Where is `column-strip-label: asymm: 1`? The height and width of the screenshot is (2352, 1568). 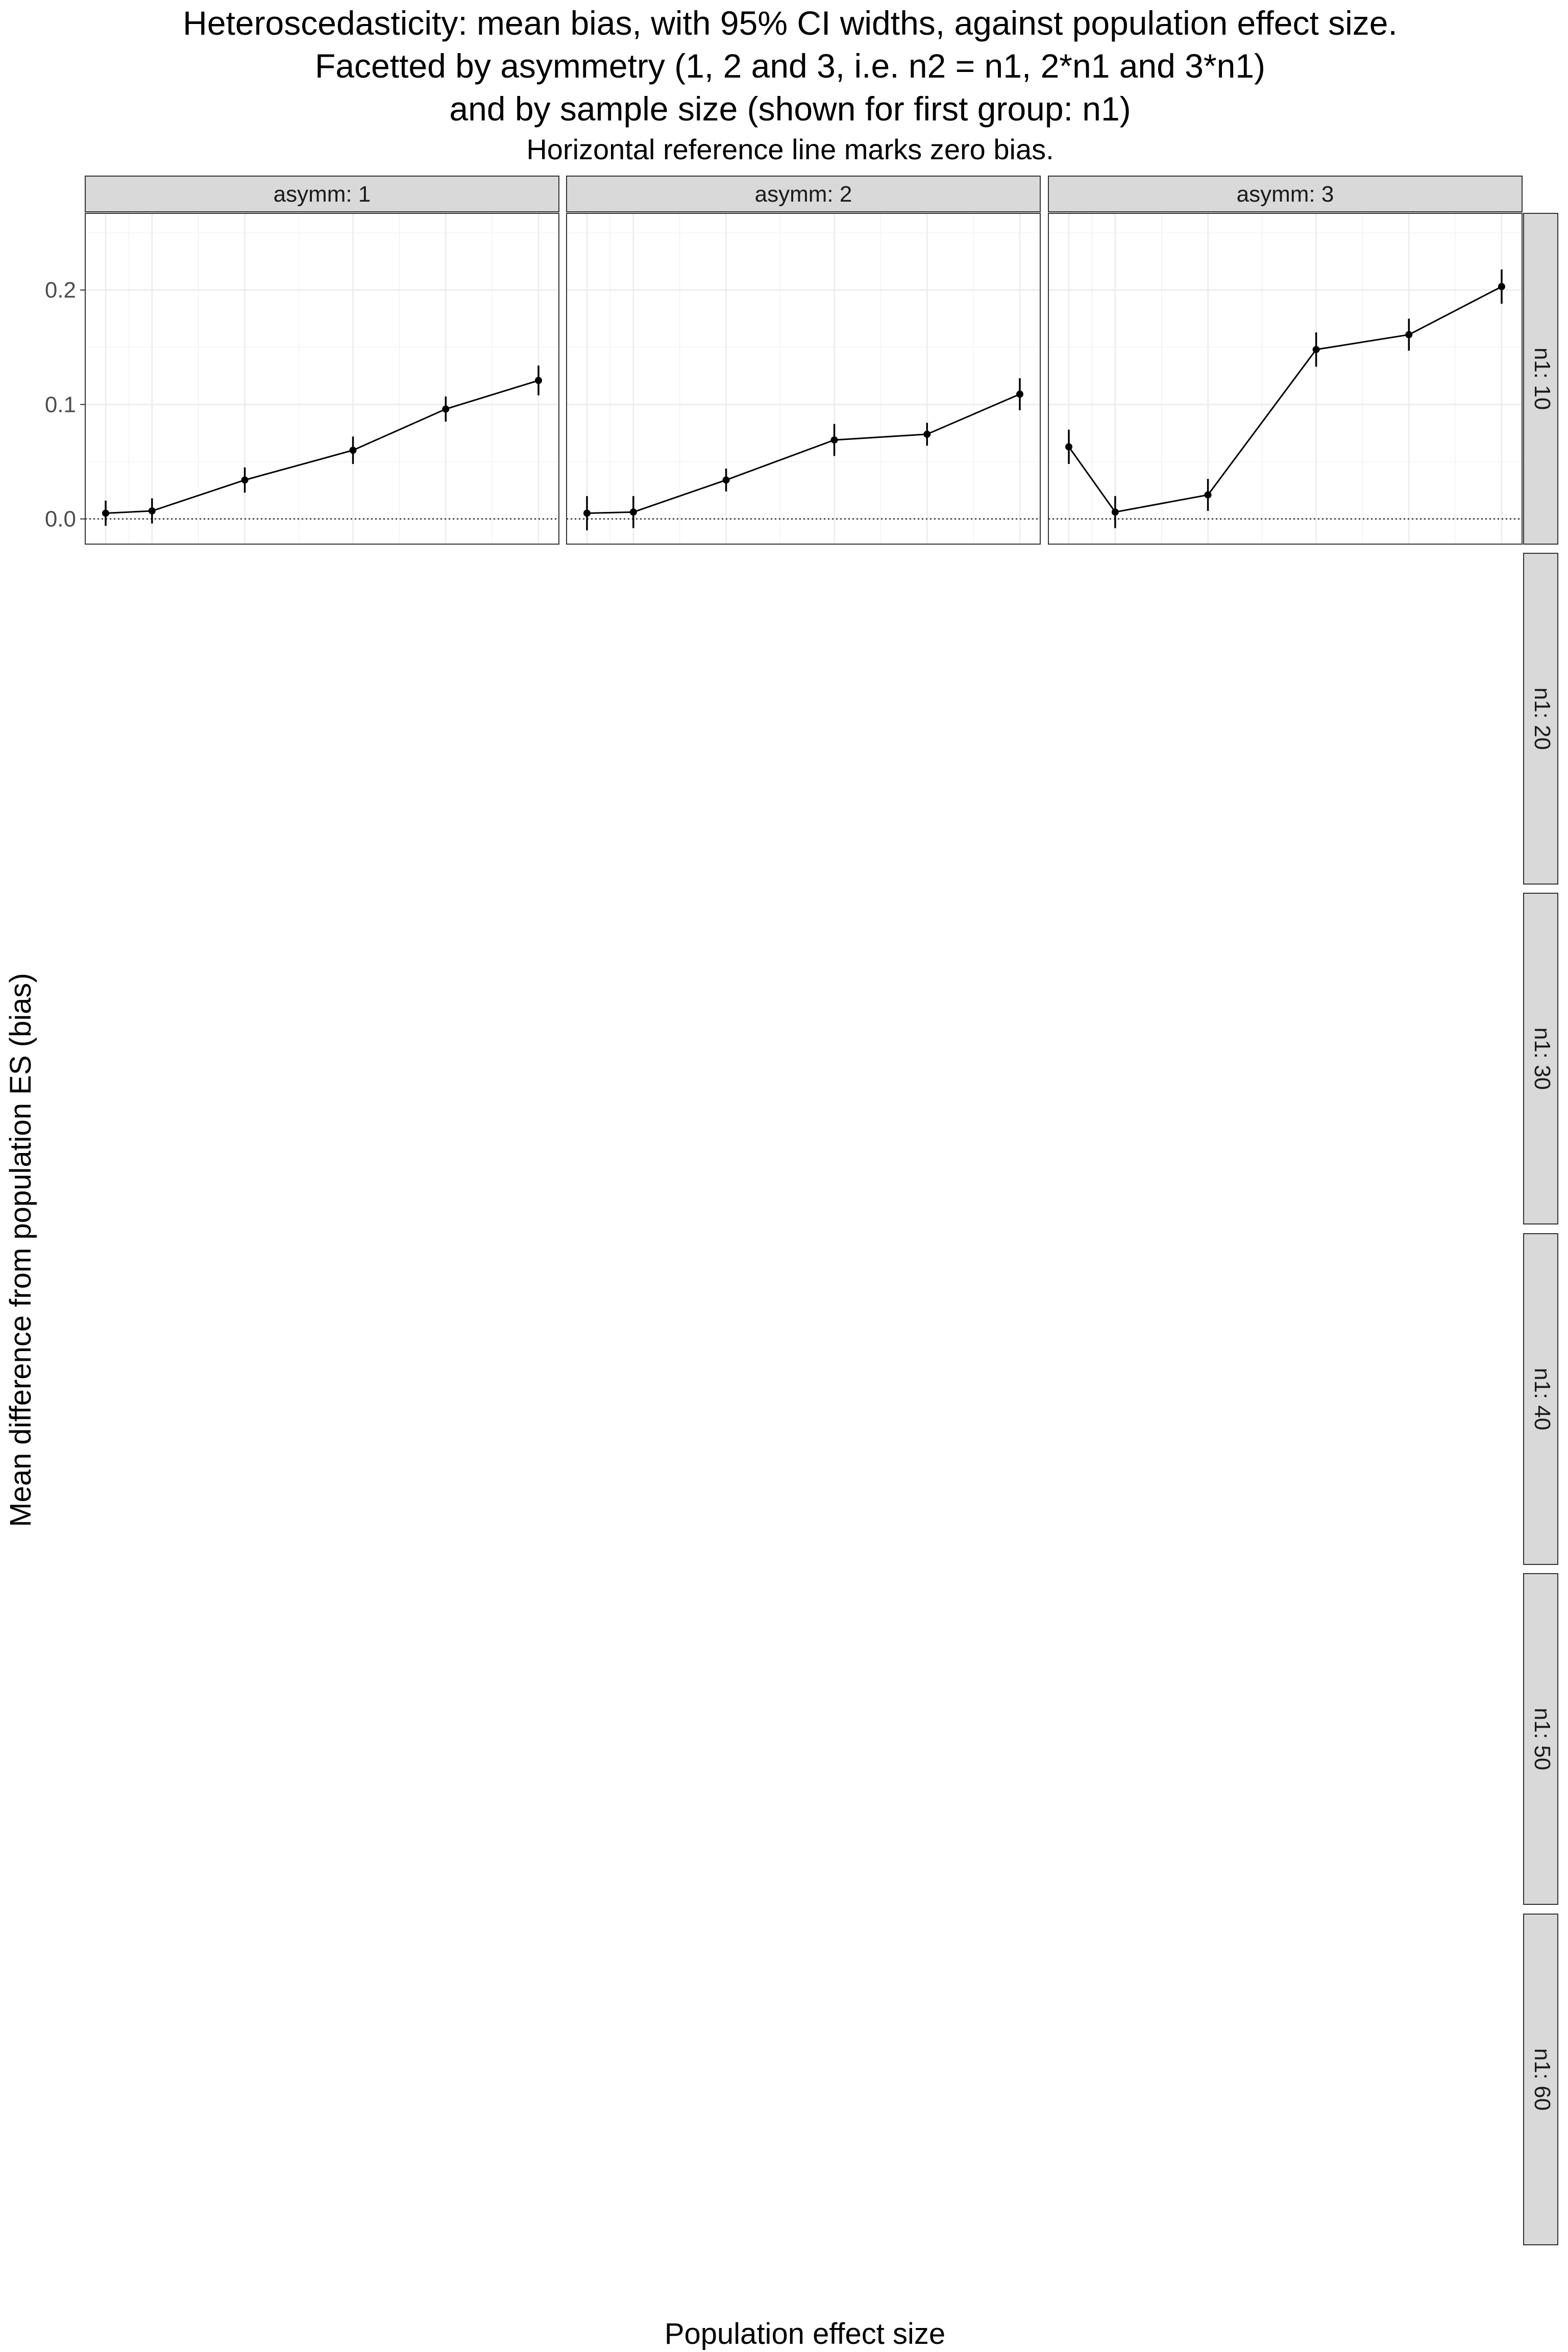
column-strip-label: asymm: 1 is located at coordinates (322, 194).